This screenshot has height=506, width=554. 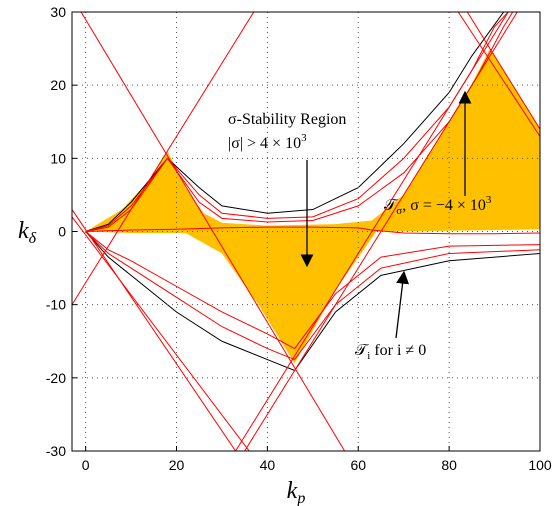 What do you see at coordinates (449, 465) in the screenshot?
I see `x-tick-label: 80` at bounding box center [449, 465].